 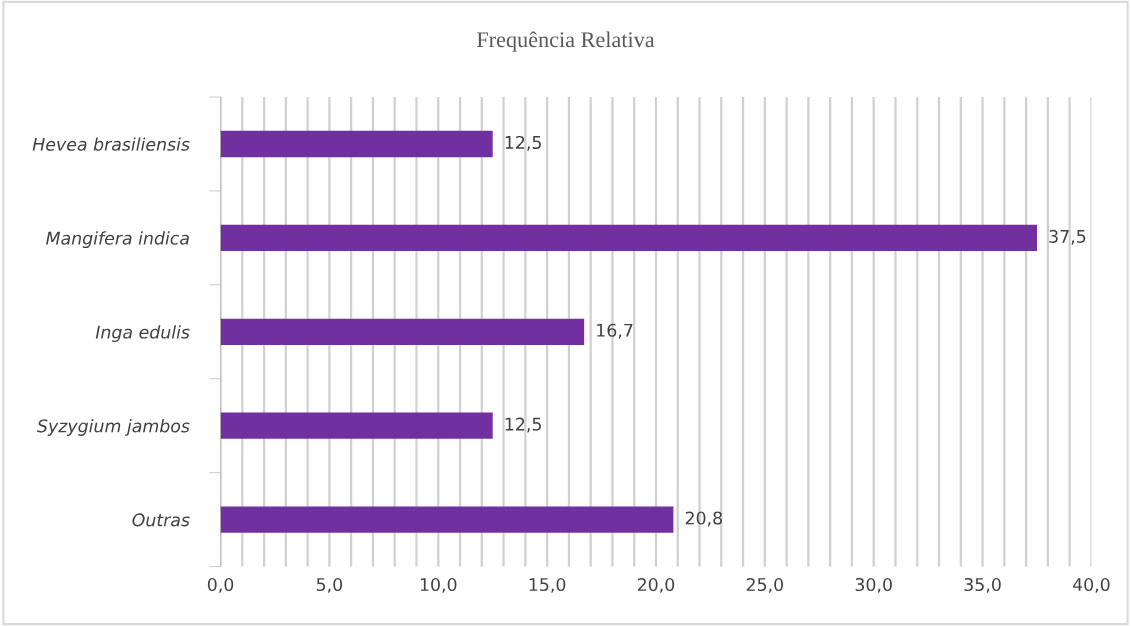 What do you see at coordinates (615, 331) in the screenshot?
I see `data-label: 16,7` at bounding box center [615, 331].